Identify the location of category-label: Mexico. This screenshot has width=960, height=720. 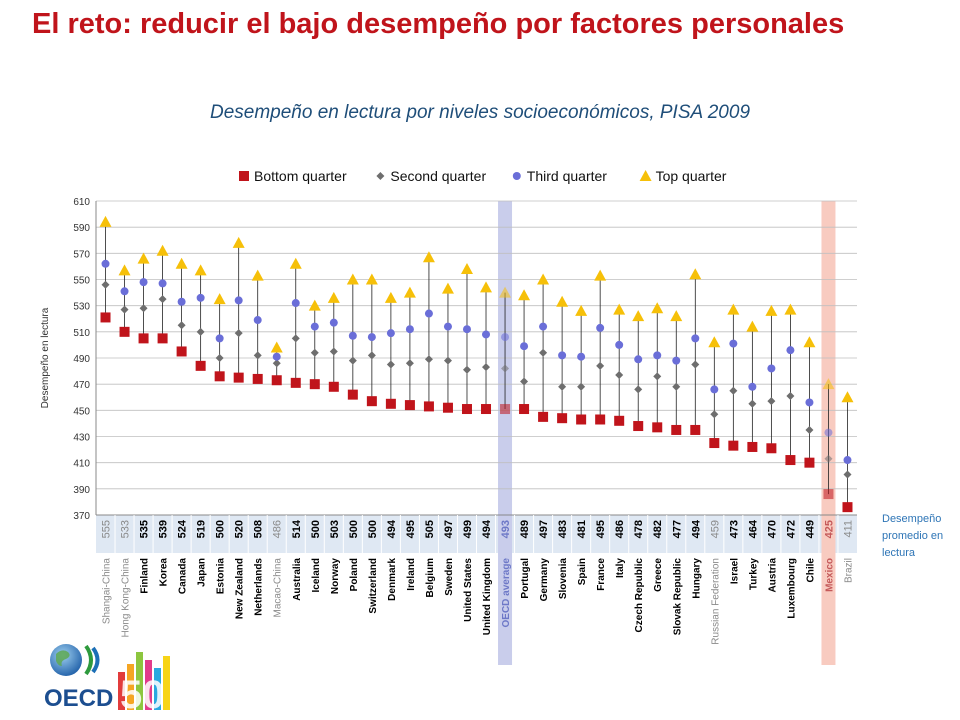
(829, 575).